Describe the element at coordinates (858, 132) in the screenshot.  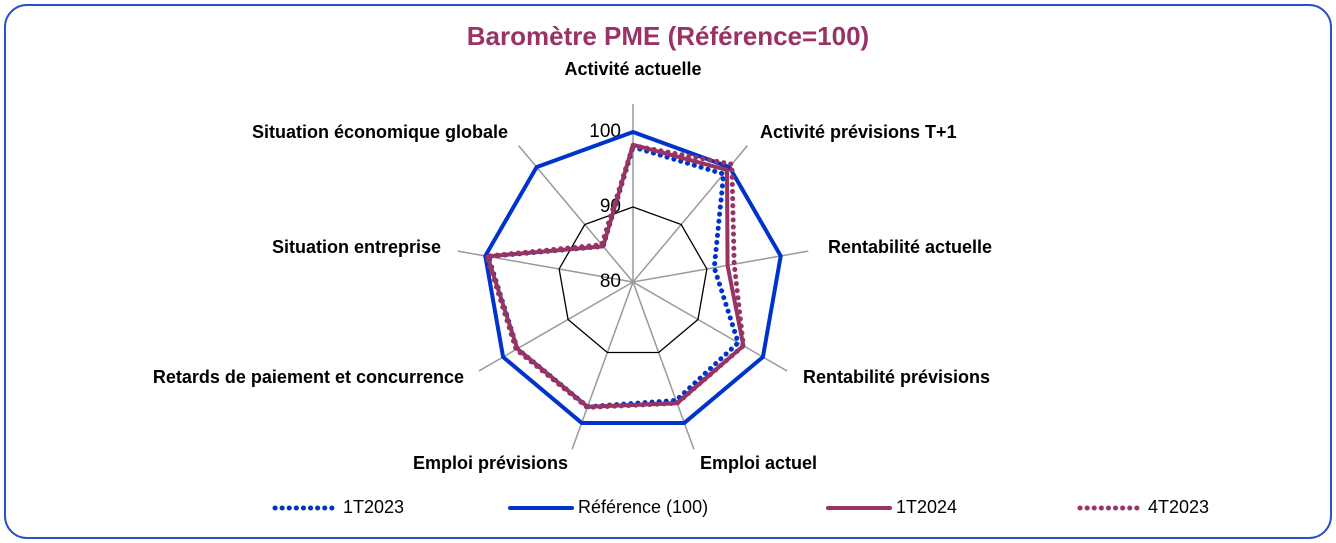
I see `category-label: Activité prévisions T+1` at that location.